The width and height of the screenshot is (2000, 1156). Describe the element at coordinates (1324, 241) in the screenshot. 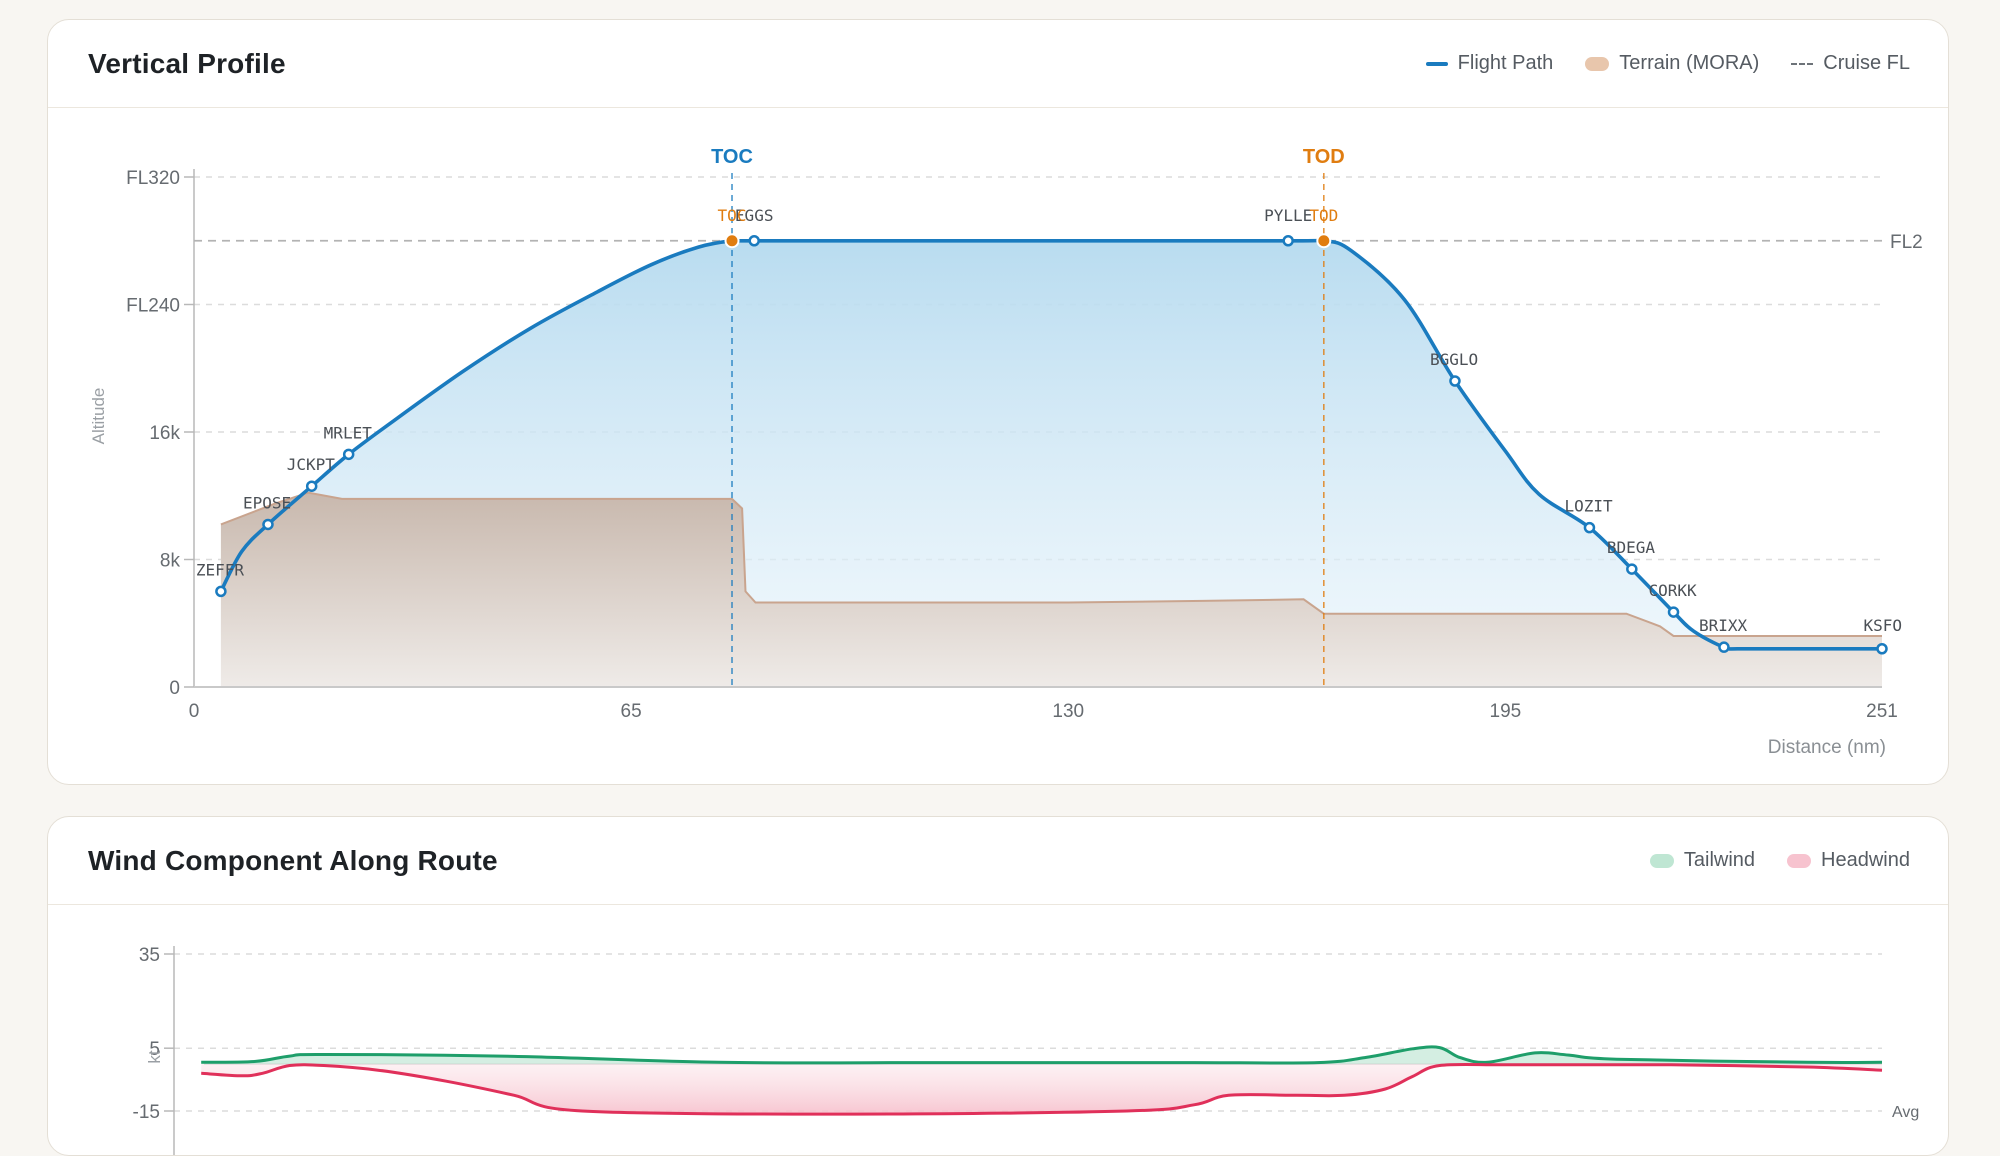

I see `tod-point` at that location.